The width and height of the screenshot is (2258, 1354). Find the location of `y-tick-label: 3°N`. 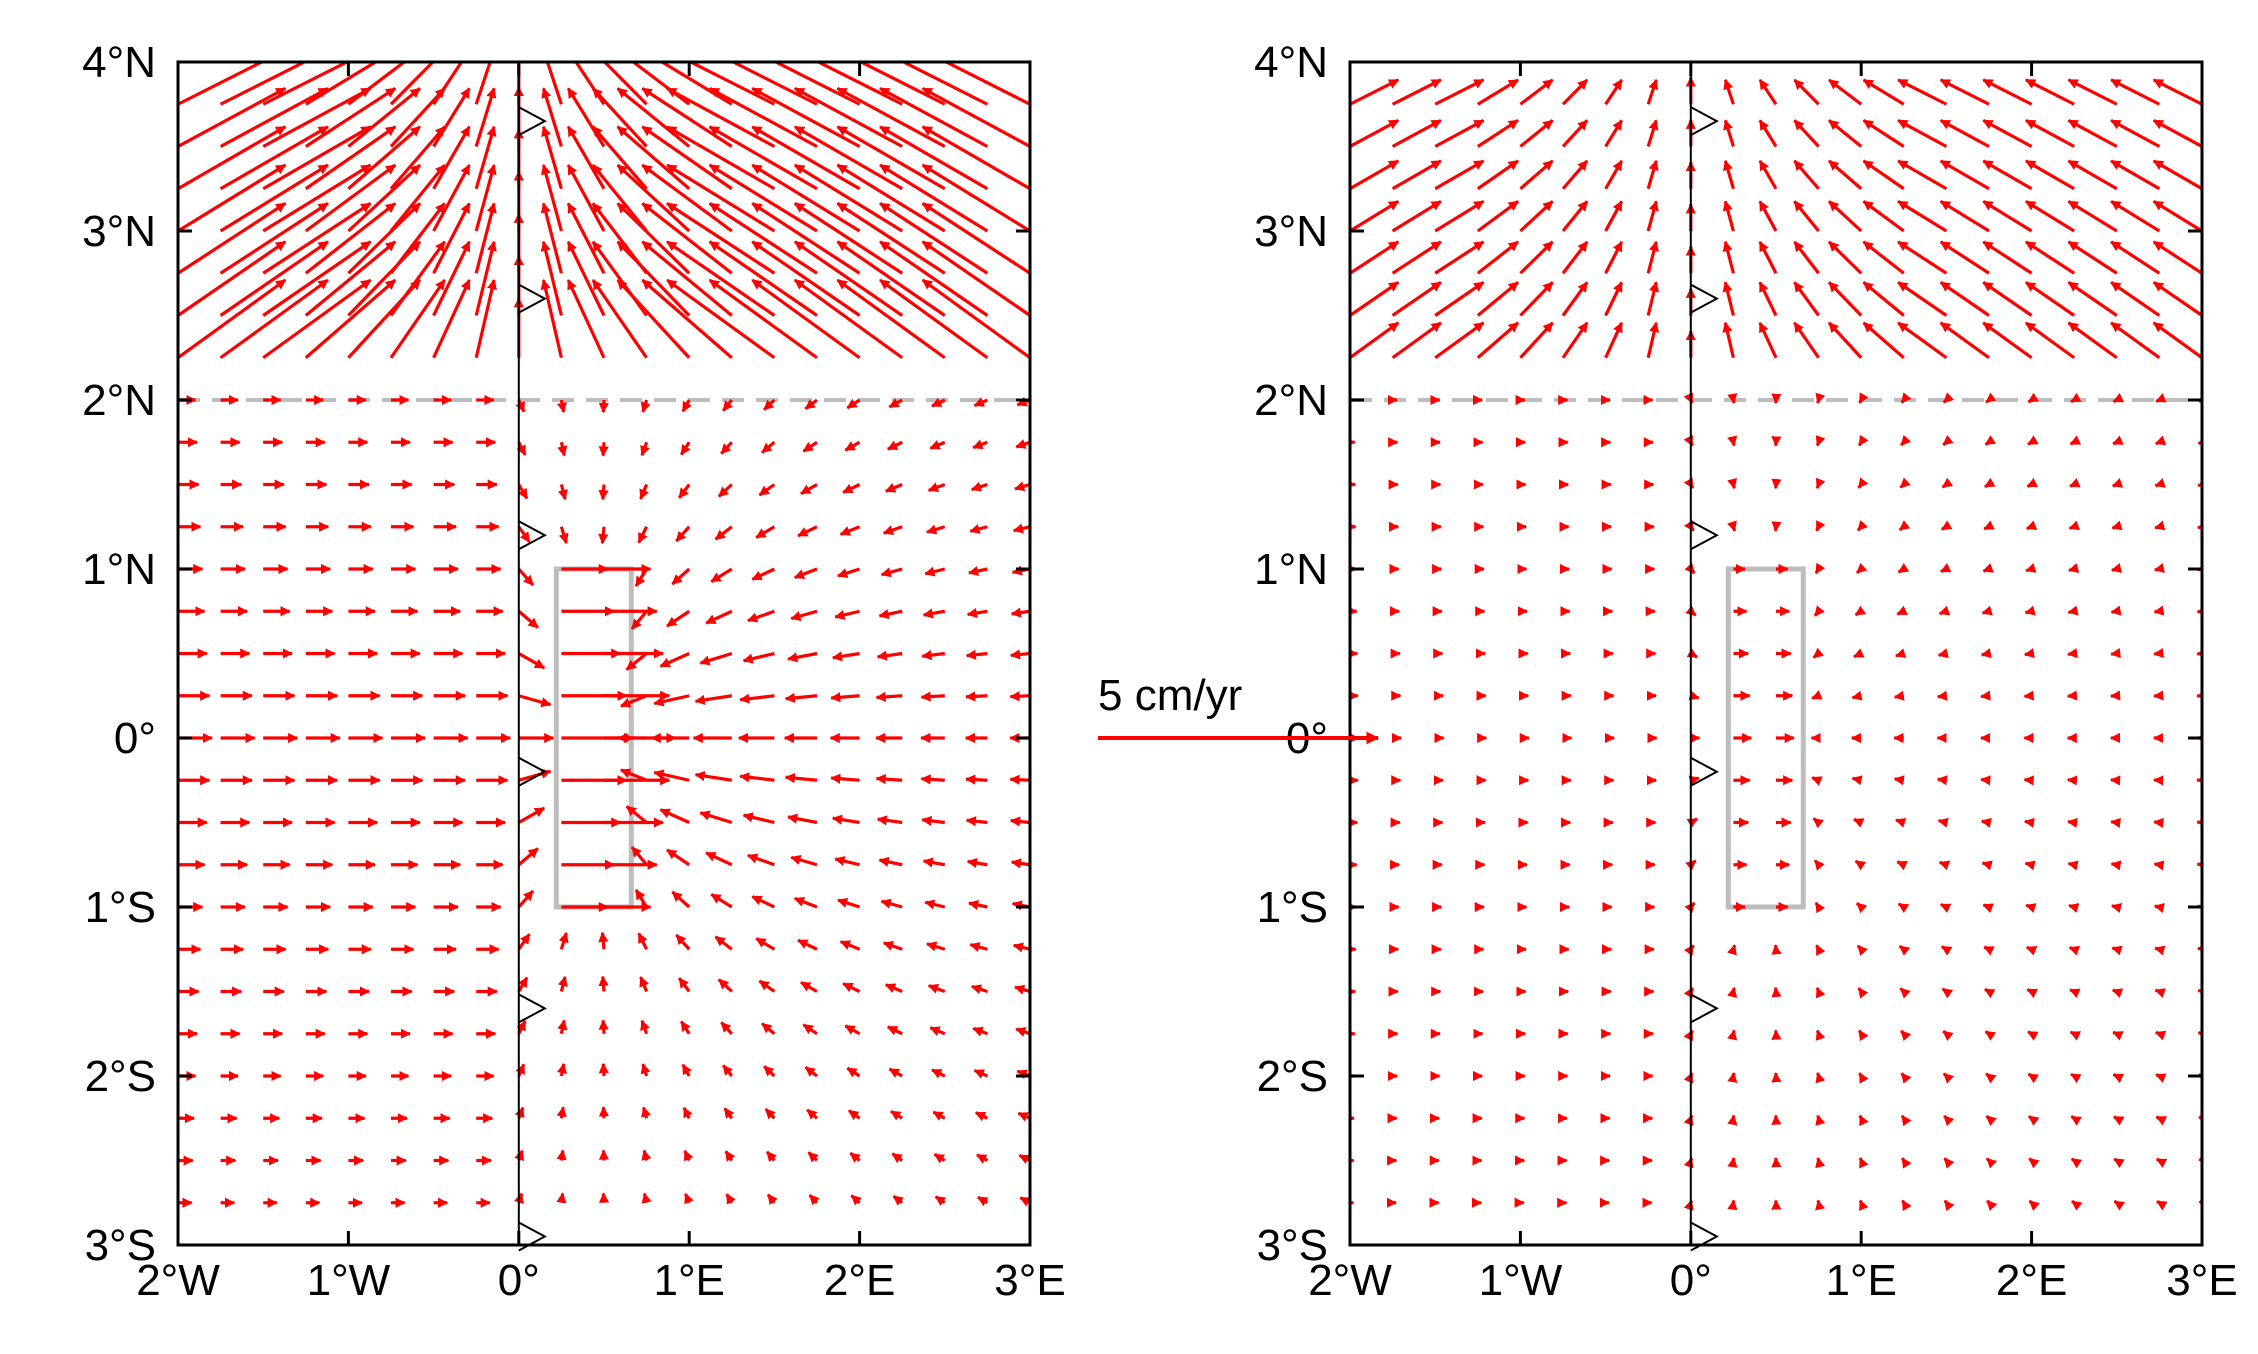

y-tick-label: 3°N is located at coordinates (1291, 231).